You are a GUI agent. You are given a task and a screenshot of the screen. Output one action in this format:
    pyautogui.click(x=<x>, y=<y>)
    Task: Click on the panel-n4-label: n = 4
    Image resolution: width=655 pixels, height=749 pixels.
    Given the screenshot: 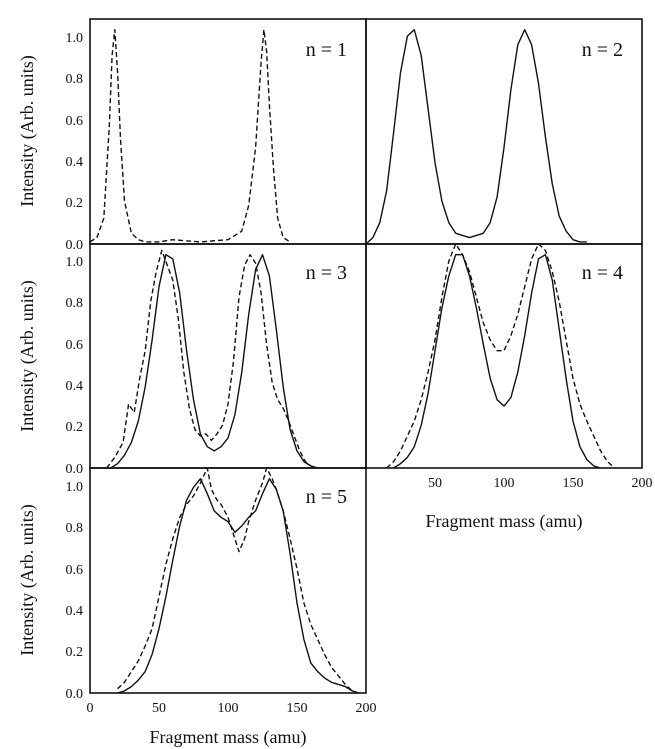 What is the action you would take?
    pyautogui.click(x=602, y=273)
    